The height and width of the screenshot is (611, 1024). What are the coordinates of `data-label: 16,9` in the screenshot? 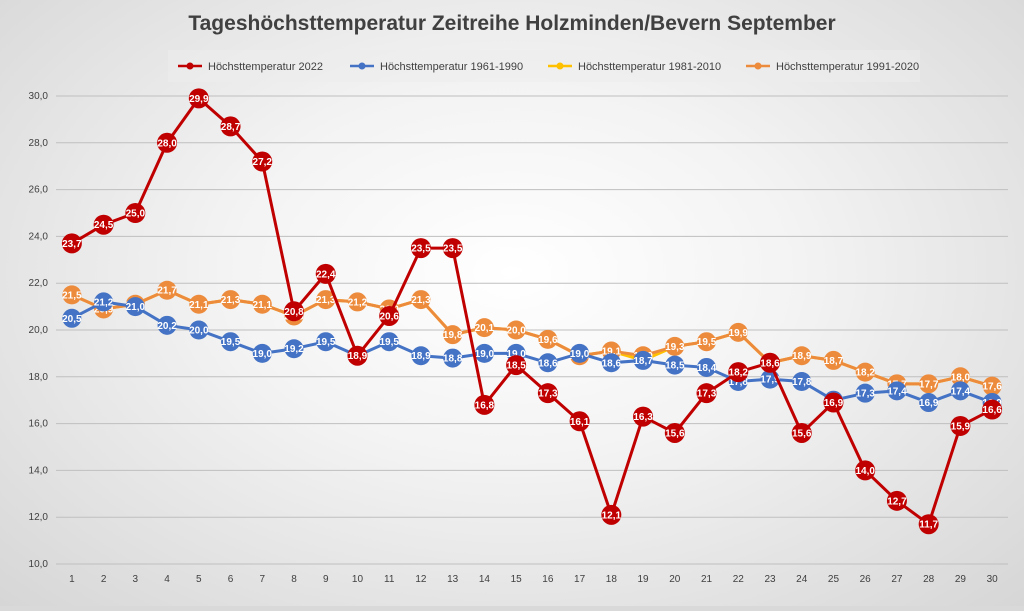 It's located at (834, 403).